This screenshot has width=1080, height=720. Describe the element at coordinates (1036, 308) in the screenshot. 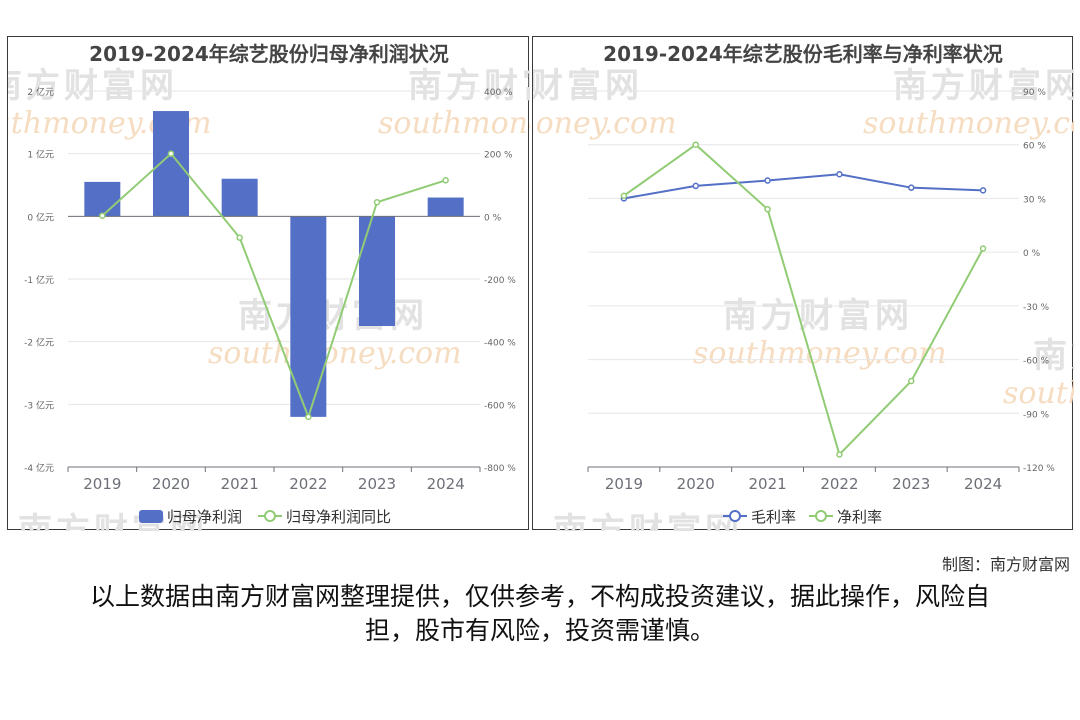

I see `right-axis-tick-label: -30 %` at that location.